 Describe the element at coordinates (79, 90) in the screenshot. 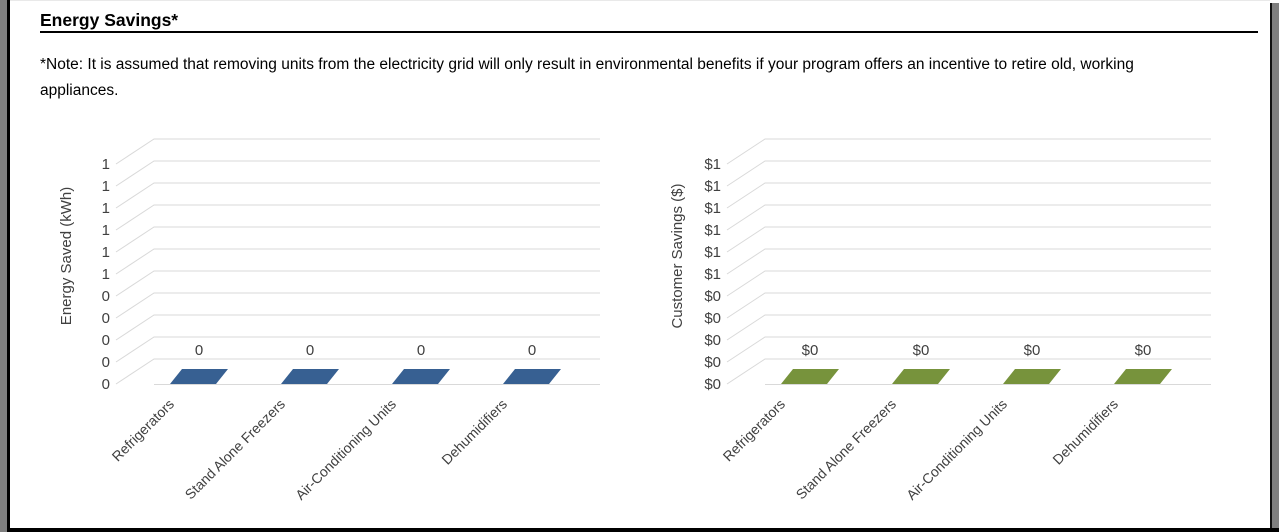

I see `note-line-2: appliances.` at that location.